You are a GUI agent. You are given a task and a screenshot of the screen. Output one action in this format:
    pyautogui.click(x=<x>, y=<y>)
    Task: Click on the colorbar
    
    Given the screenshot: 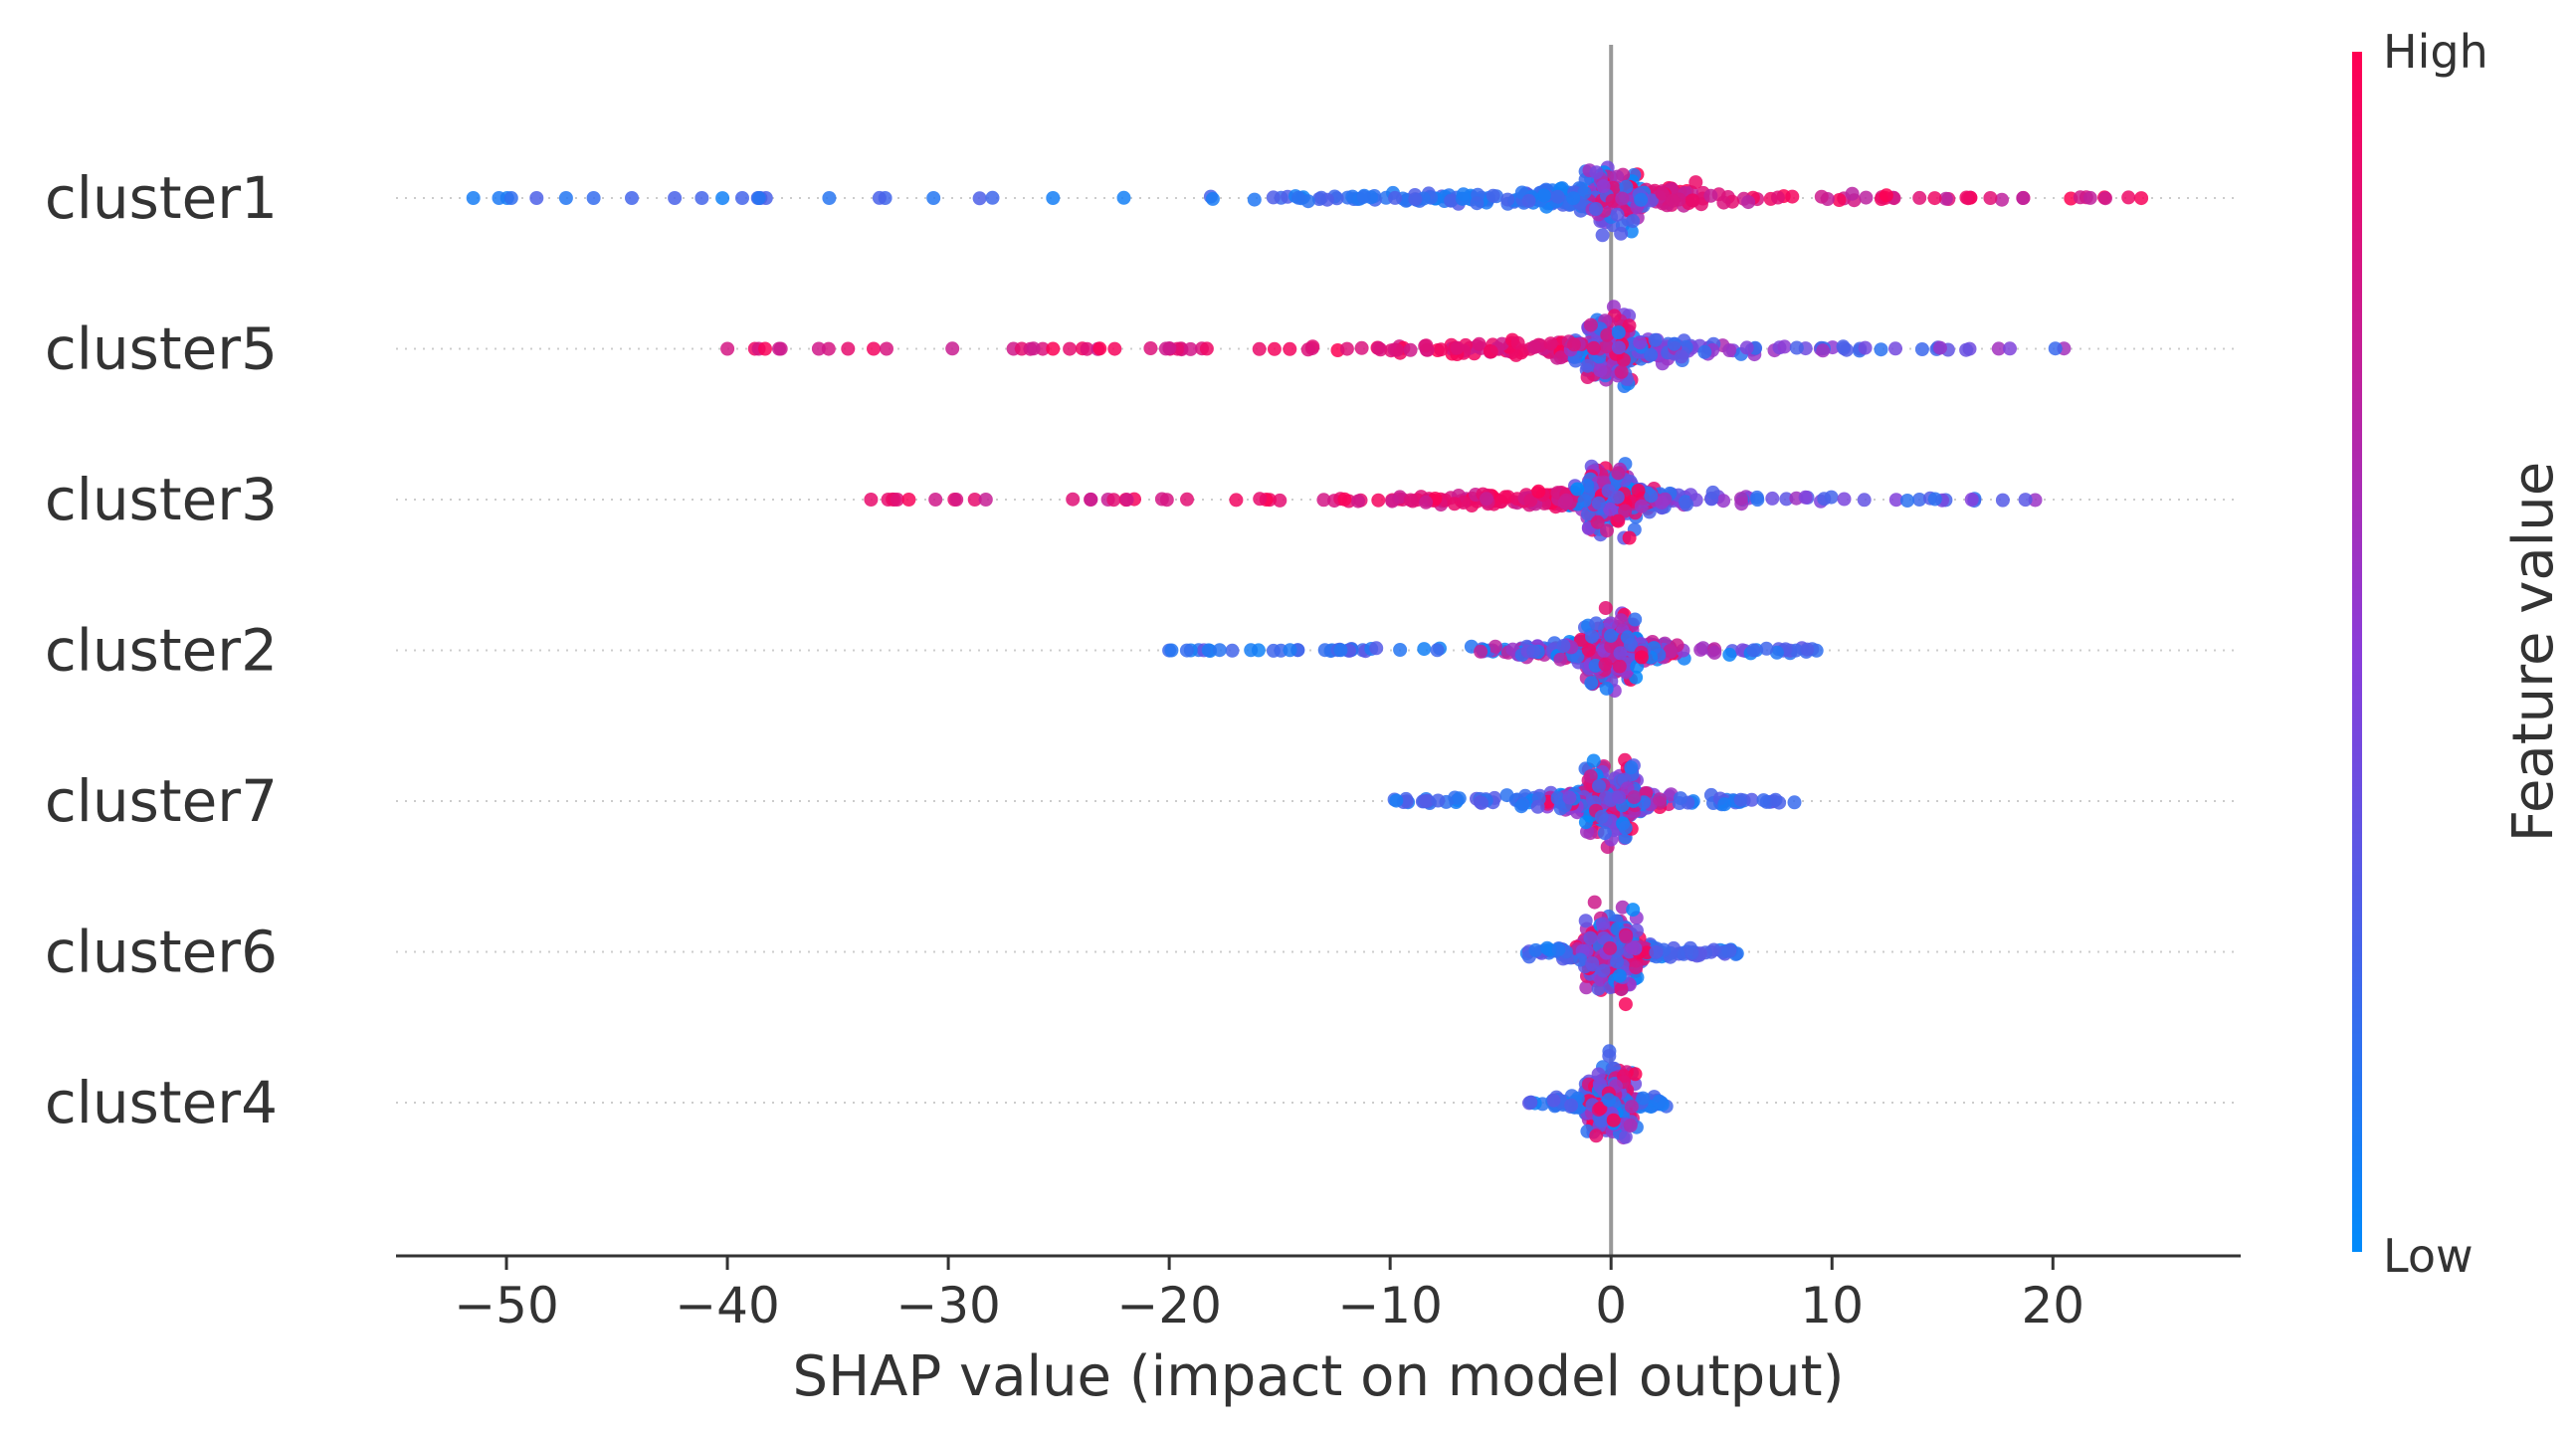 What is the action you would take?
    pyautogui.click(x=2357, y=652)
    